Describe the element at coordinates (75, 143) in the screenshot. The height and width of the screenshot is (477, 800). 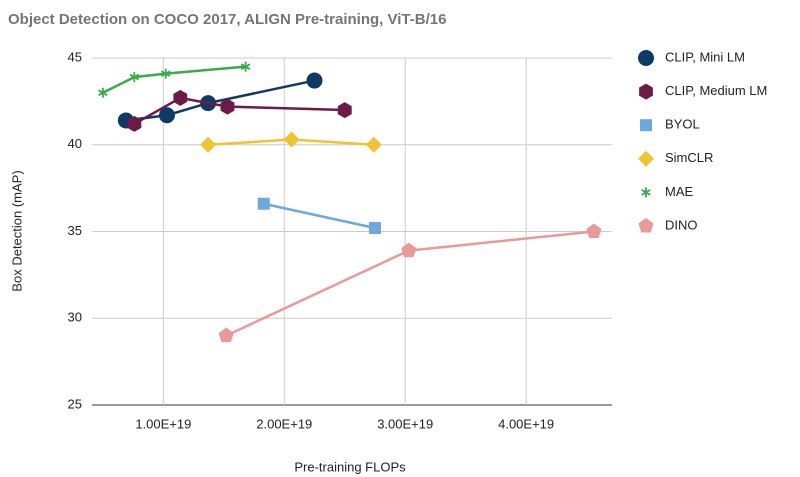
I see `y-tick-label: 40` at that location.